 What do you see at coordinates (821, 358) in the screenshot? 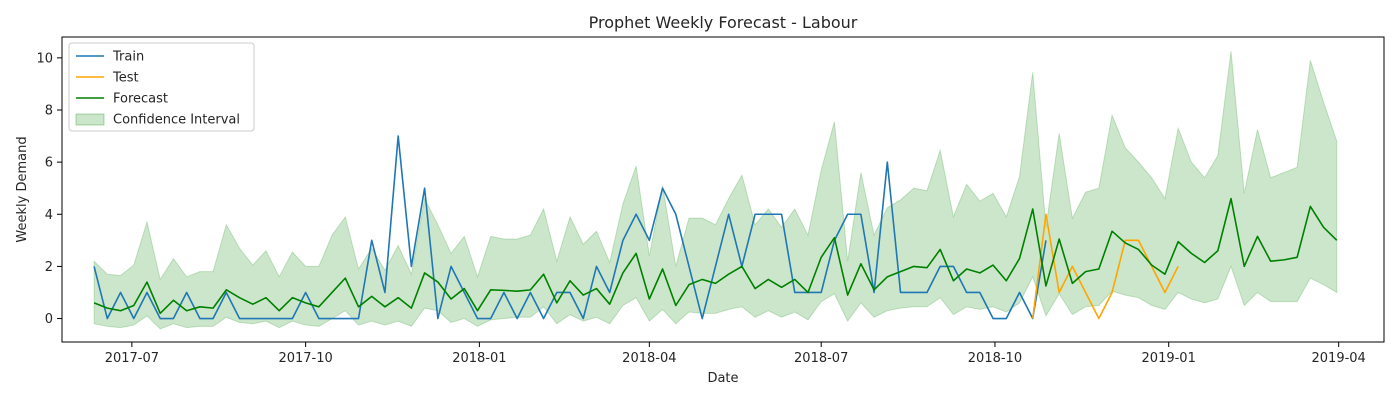
I see `x-tick-label: 2018-07` at bounding box center [821, 358].